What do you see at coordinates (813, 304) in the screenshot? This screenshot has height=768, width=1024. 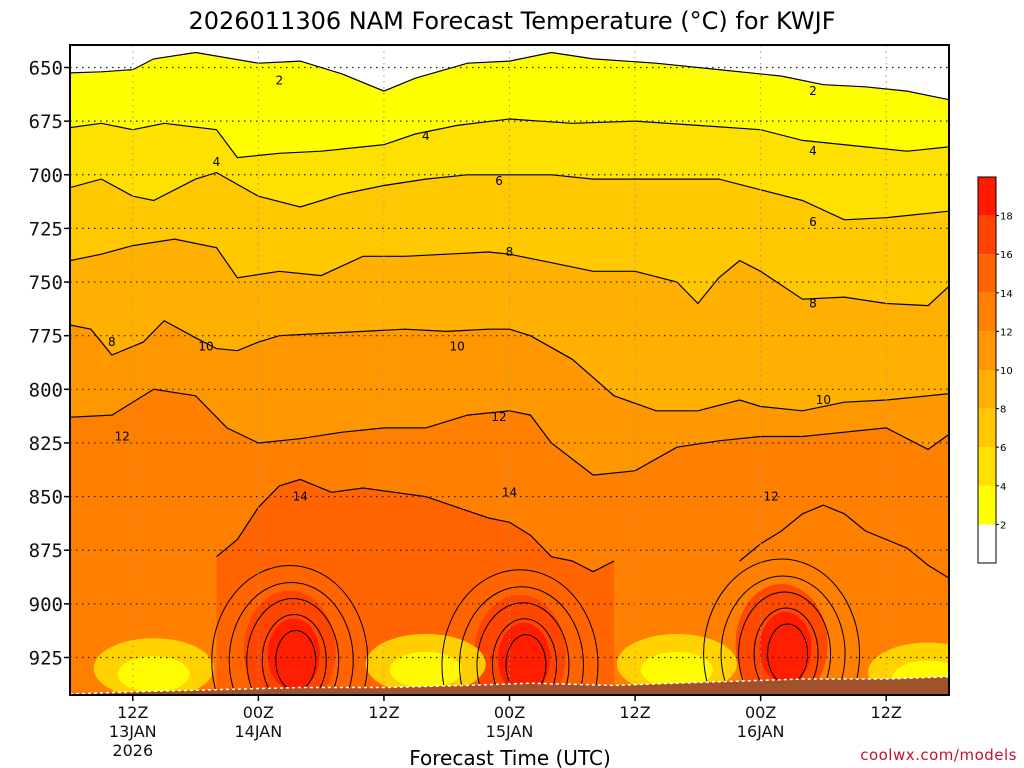 I see `contour-label-8-3-2: 8` at bounding box center [813, 304].